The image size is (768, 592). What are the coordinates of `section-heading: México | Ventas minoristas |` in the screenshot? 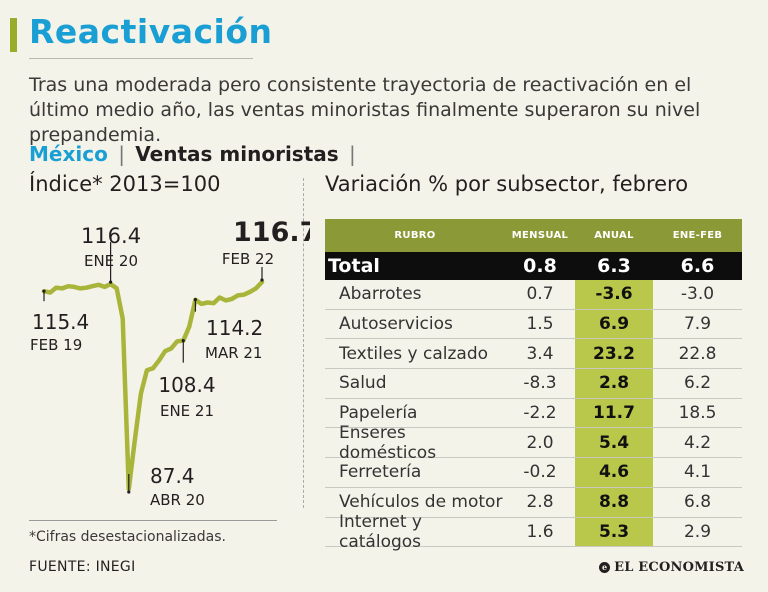 It's located at (194, 154).